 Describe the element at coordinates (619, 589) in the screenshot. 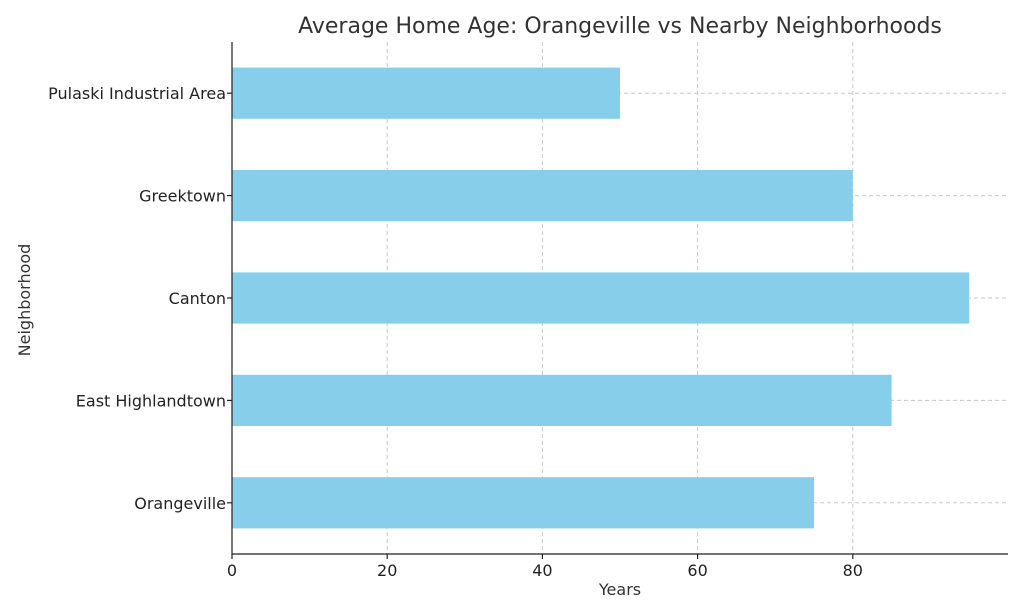

I see `x-axis-label: Years` at that location.